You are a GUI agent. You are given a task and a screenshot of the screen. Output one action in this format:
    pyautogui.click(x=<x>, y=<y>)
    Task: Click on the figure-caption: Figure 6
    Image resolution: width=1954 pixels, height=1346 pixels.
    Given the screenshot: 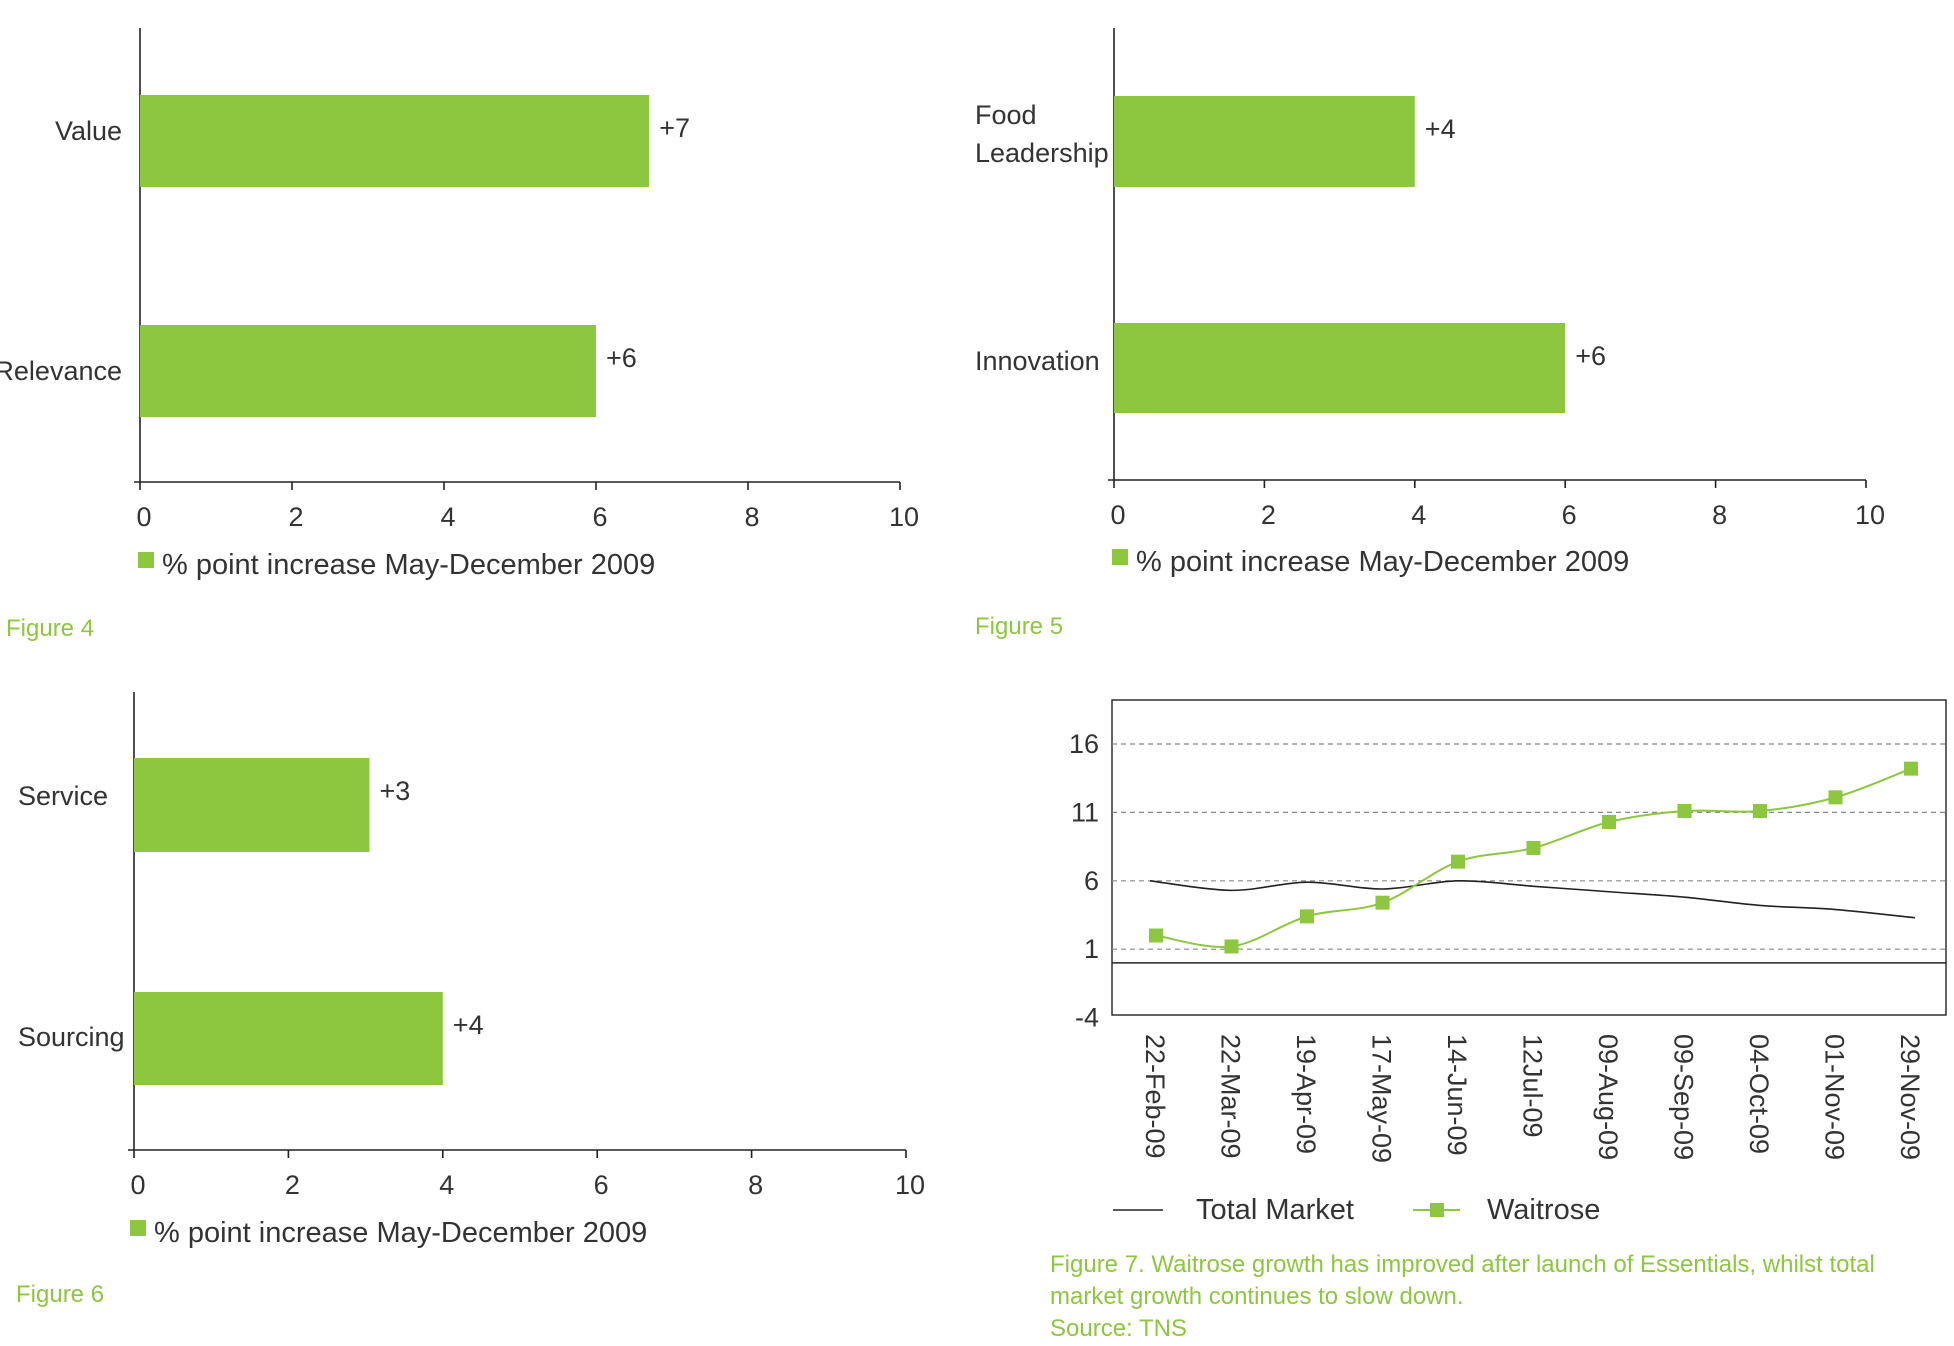 What is the action you would take?
    pyautogui.click(x=60, y=1294)
    